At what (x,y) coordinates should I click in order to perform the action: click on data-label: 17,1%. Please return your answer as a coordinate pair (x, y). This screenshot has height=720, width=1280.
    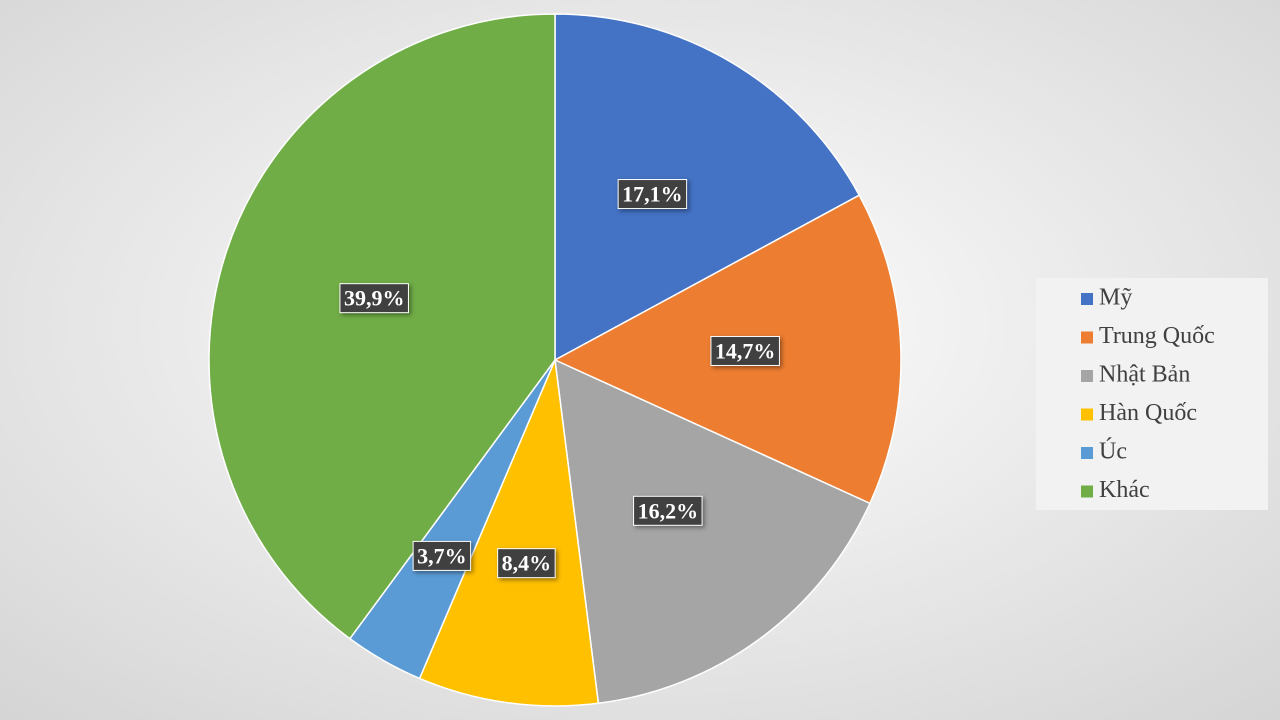
    Looking at the image, I should click on (652, 194).